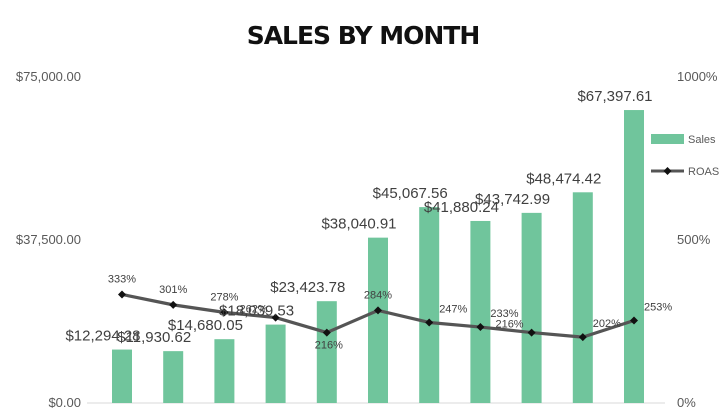 The image size is (727, 412). I want to click on sales-data-label: $14,680.05, so click(205, 325).